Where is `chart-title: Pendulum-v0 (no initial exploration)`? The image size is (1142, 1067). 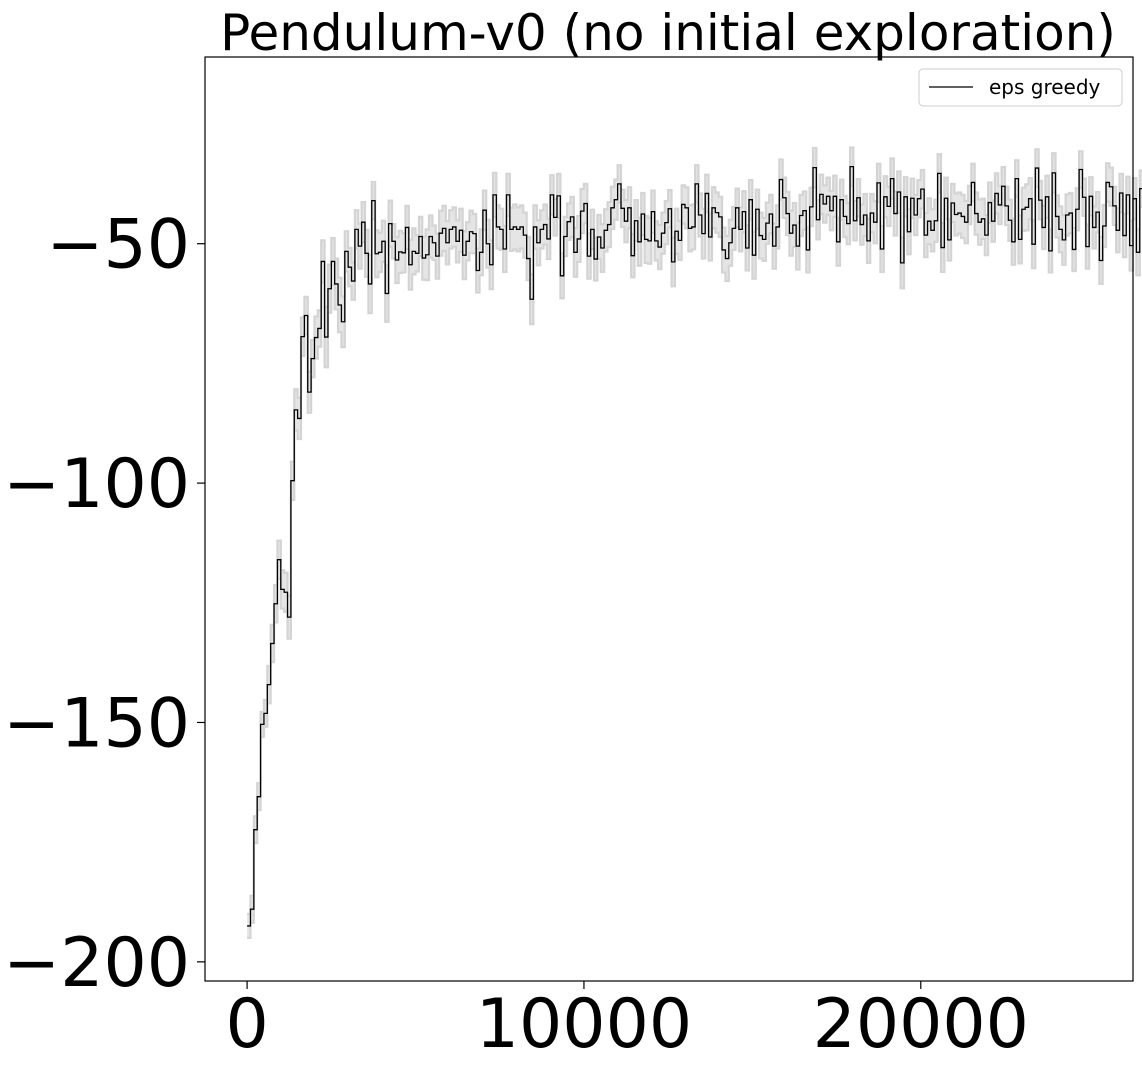
chart-title: Pendulum-v0 (no initial exploration) is located at coordinates (668, 33).